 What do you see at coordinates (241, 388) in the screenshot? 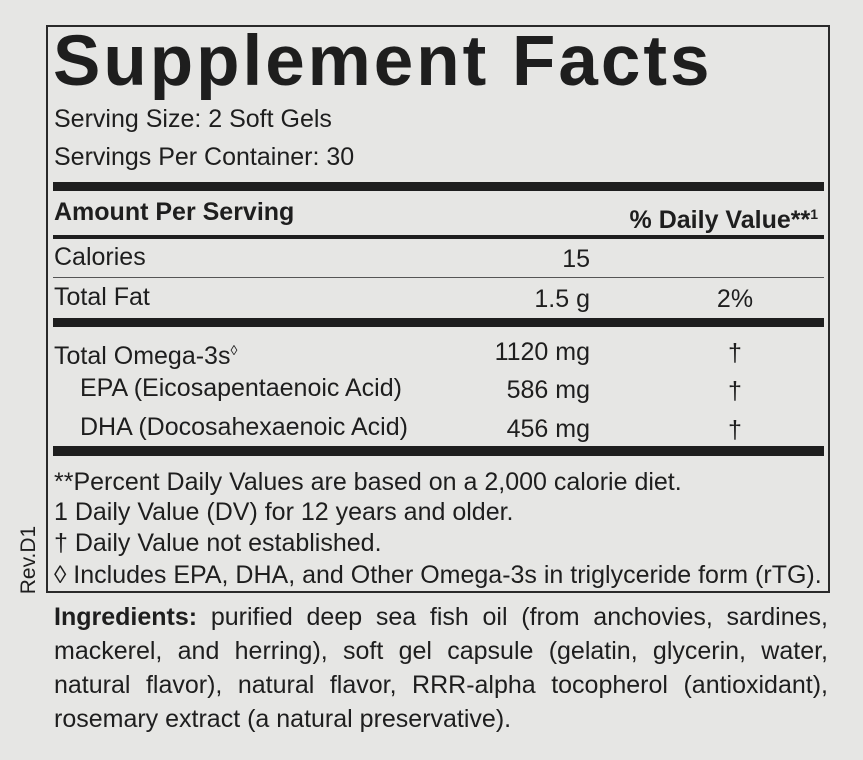
I see `row-name: EPA (Eicosapentaenoic Acid)` at bounding box center [241, 388].